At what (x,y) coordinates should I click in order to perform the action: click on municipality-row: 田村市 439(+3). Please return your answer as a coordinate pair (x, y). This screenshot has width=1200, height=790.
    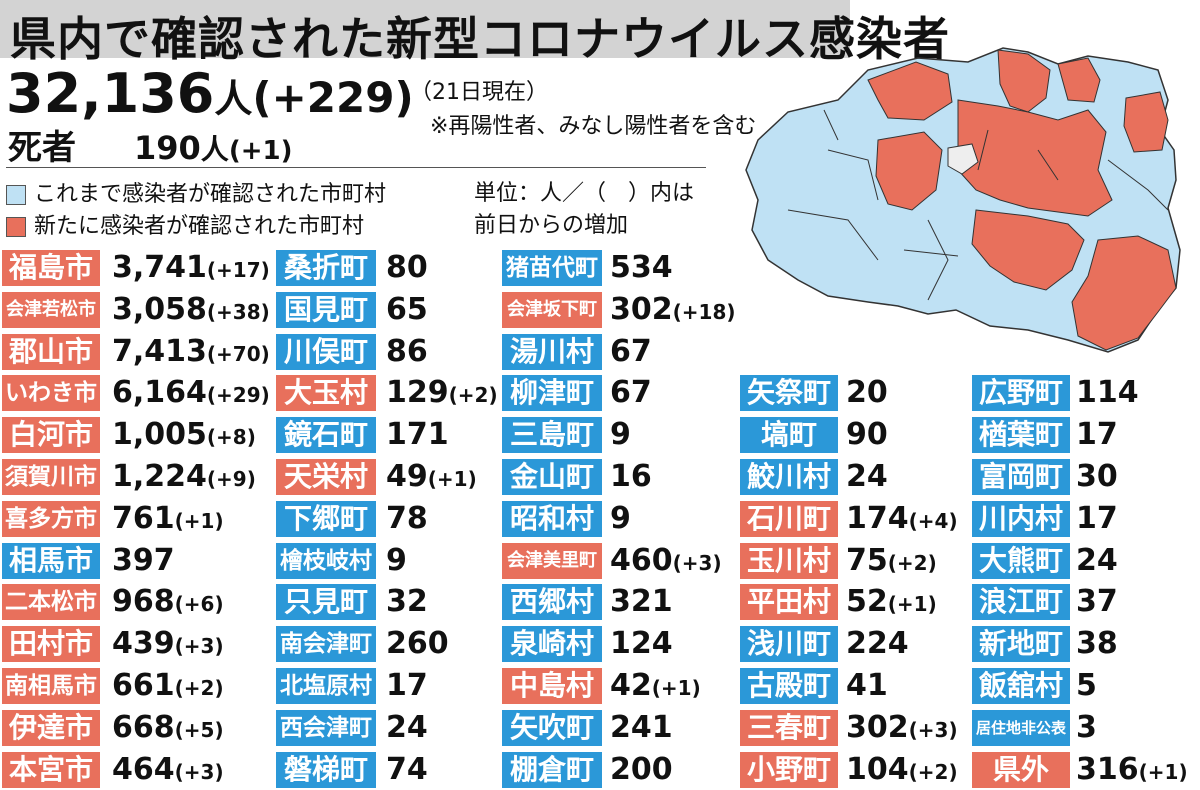
    Looking at the image, I should click on (132, 644).